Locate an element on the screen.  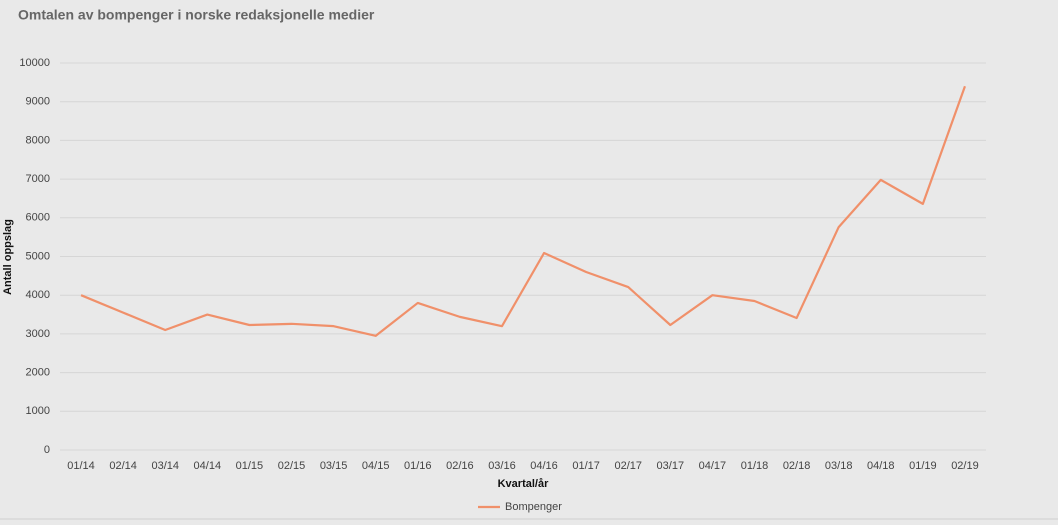
x-tick-label: 01/18 is located at coordinates (755, 466).